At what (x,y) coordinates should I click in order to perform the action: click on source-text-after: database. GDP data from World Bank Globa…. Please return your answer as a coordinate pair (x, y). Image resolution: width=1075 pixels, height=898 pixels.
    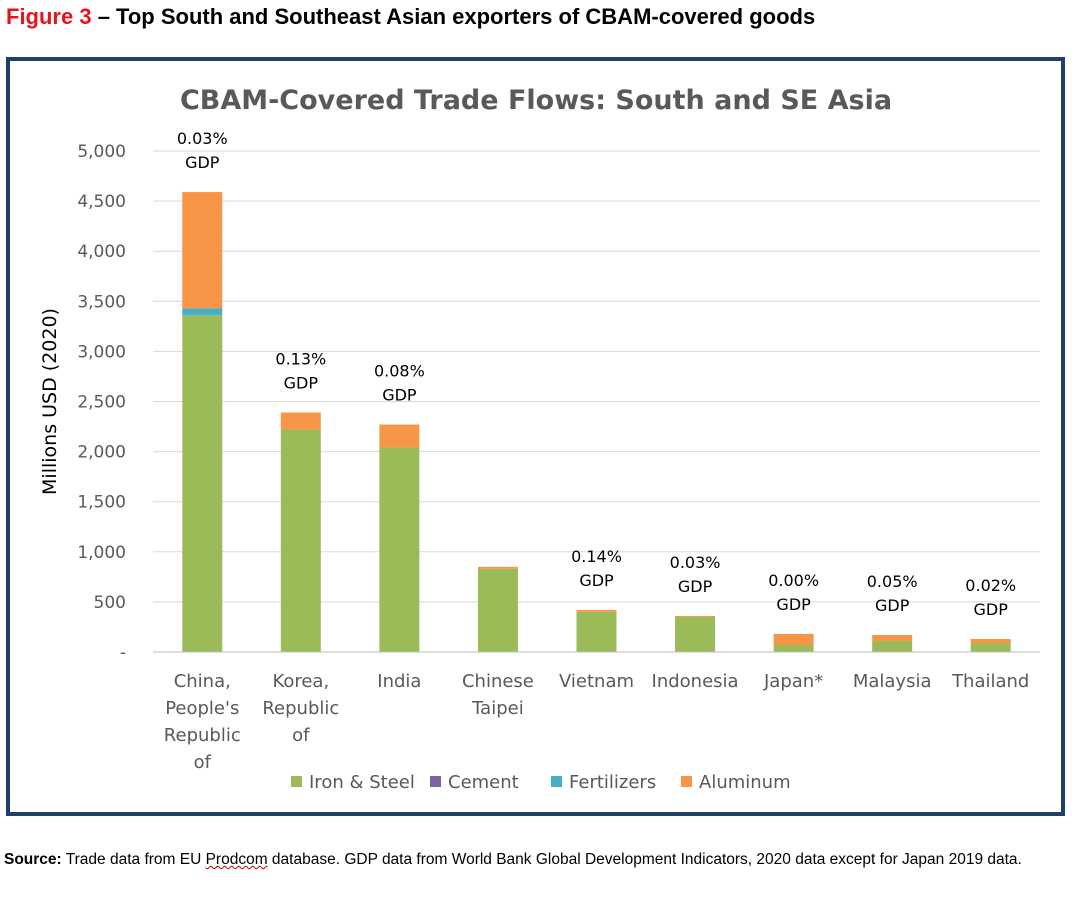
    Looking at the image, I should click on (644, 859).